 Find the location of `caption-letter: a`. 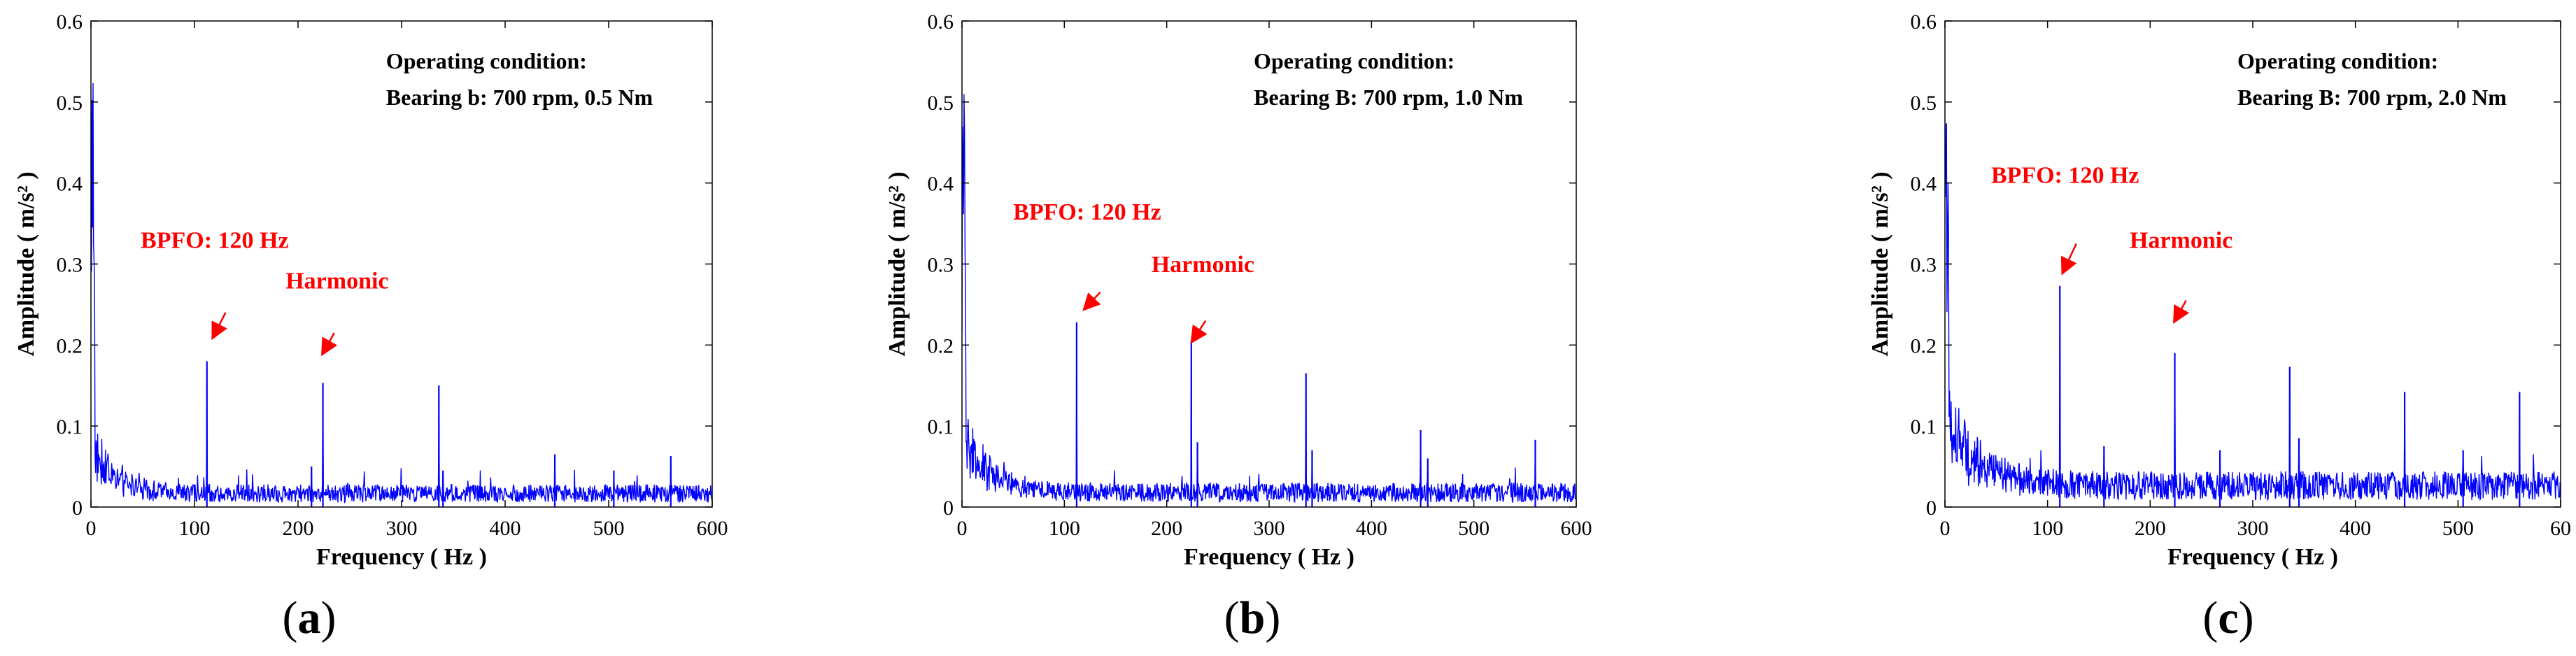

caption-letter: a is located at coordinates (309, 617).